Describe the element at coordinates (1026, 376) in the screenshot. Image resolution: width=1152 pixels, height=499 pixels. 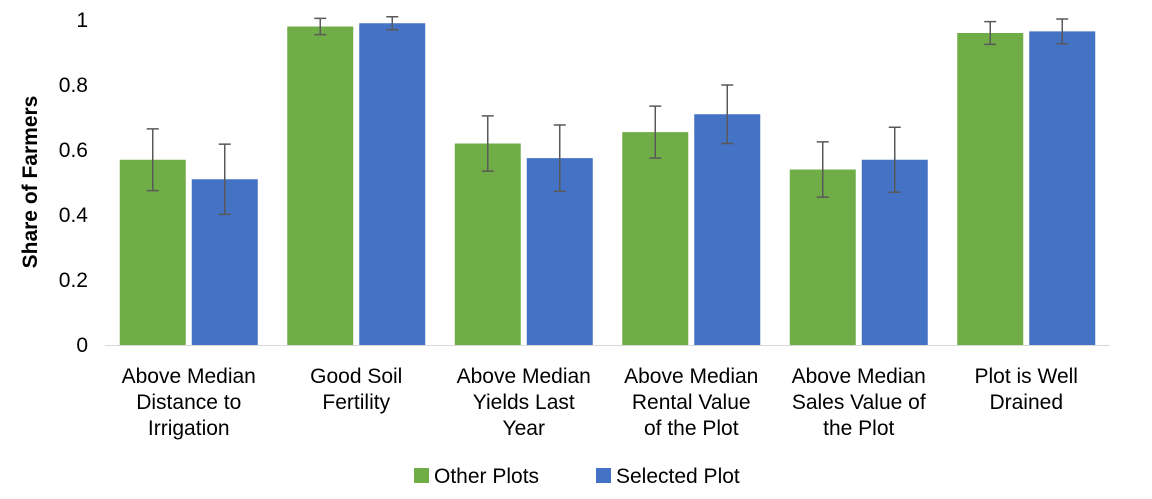
I see `x-category-label-line: Plot is Well` at that location.